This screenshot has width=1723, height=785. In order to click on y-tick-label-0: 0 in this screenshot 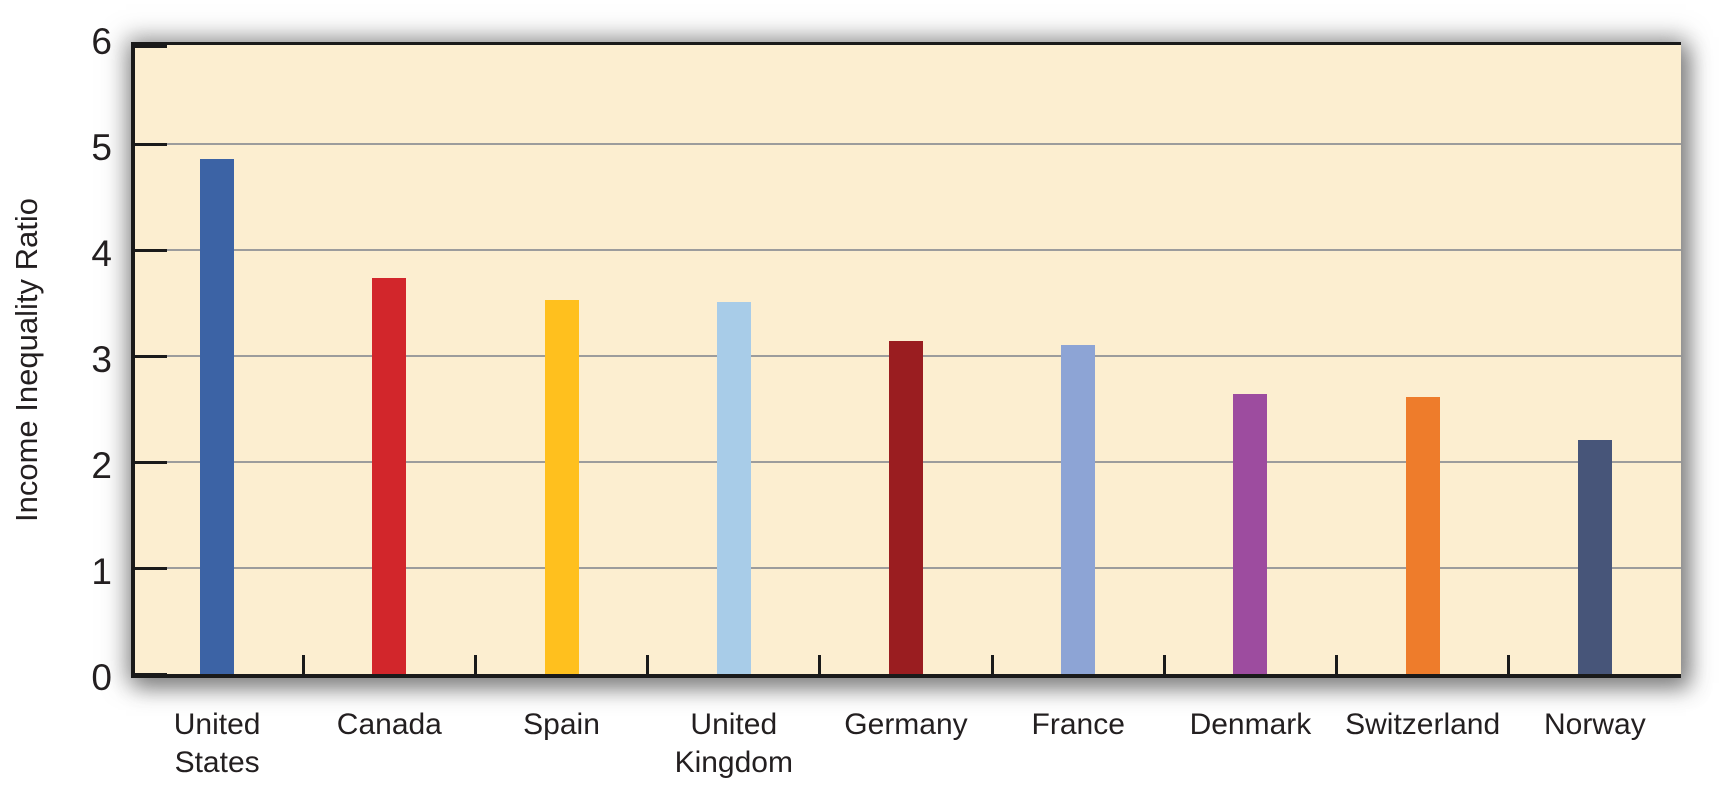, I will do `click(101, 677)`.